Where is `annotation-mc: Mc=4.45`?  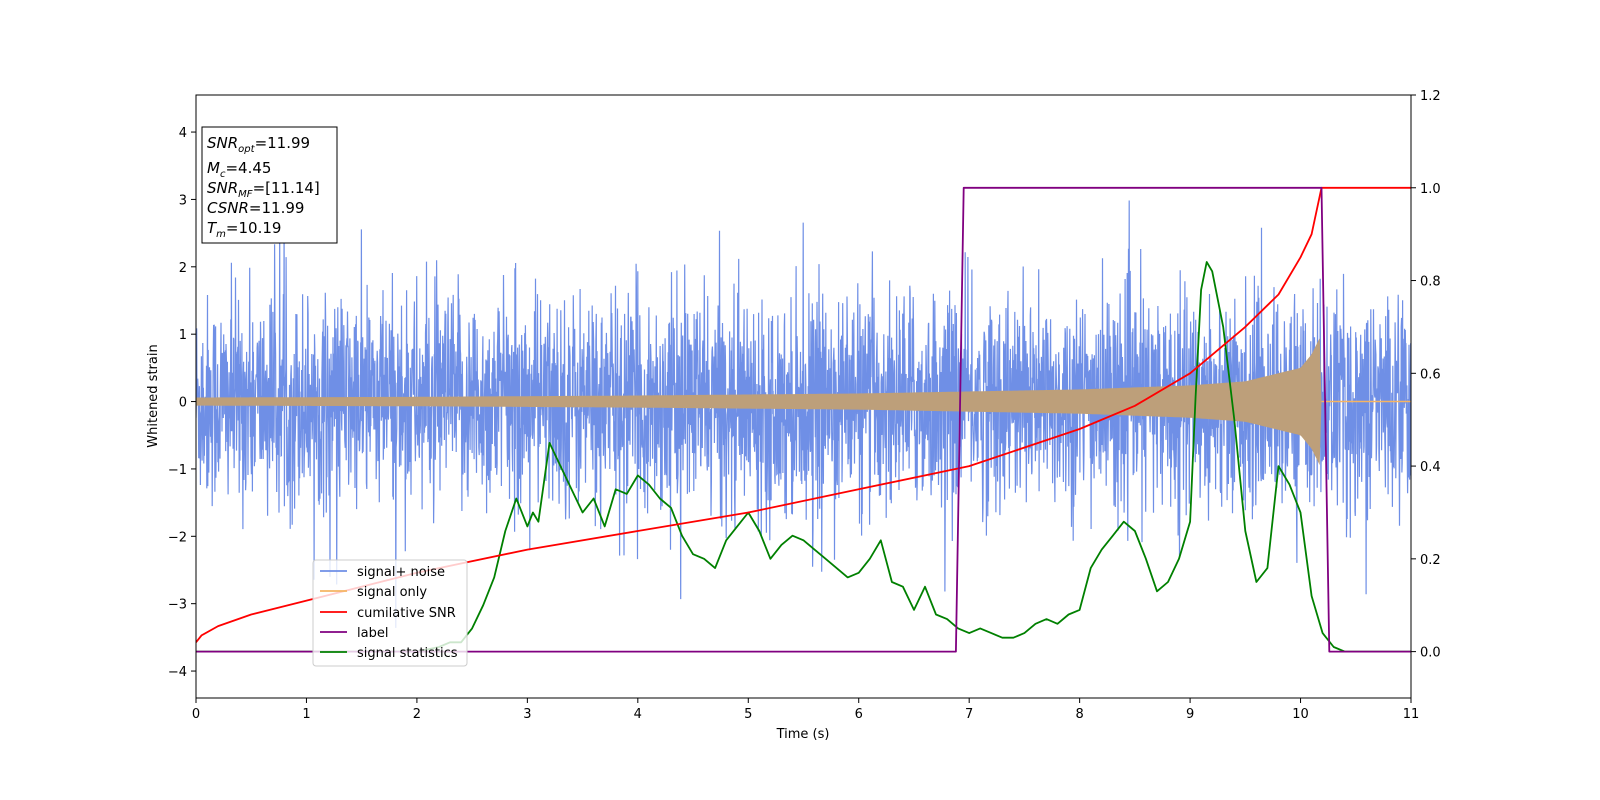
annotation-mc: Mc=4.45 is located at coordinates (239, 169).